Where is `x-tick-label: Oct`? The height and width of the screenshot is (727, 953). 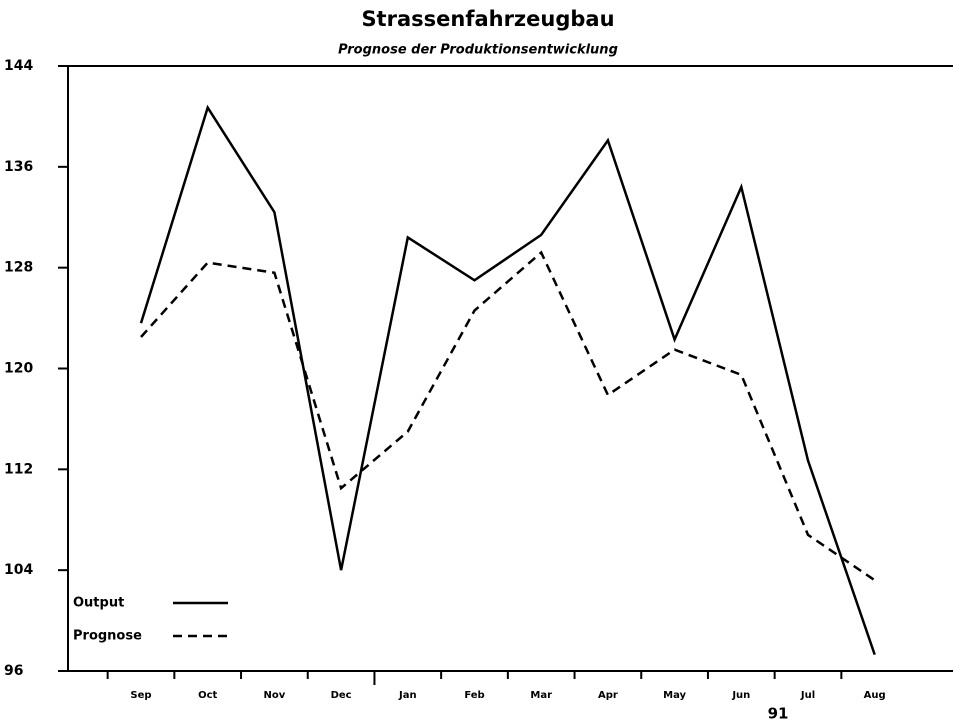
x-tick-label: Oct is located at coordinates (207, 695).